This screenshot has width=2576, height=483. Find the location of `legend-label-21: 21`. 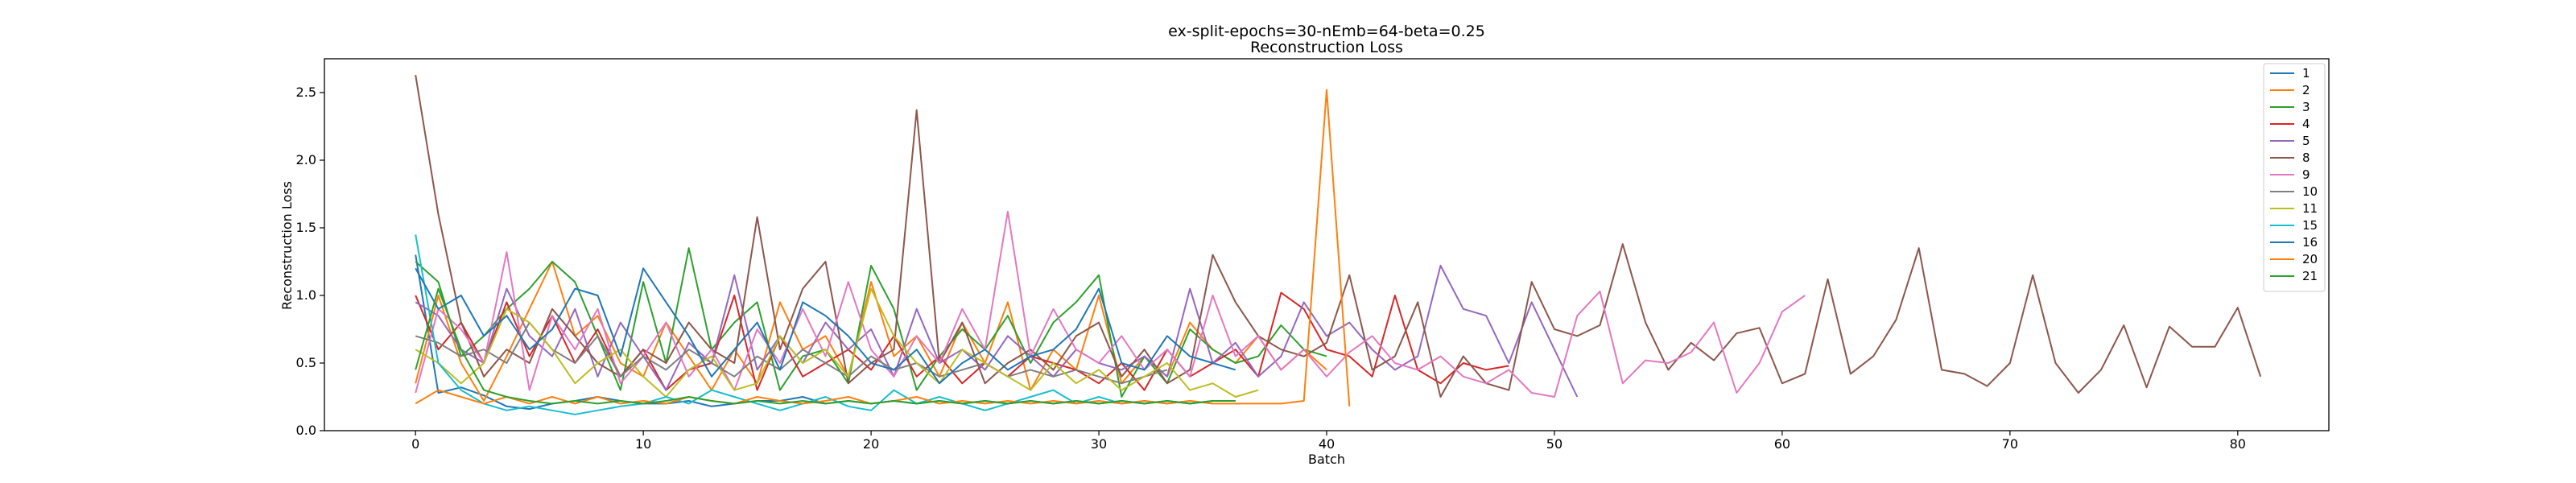

legend-label-21: 21 is located at coordinates (2310, 276).